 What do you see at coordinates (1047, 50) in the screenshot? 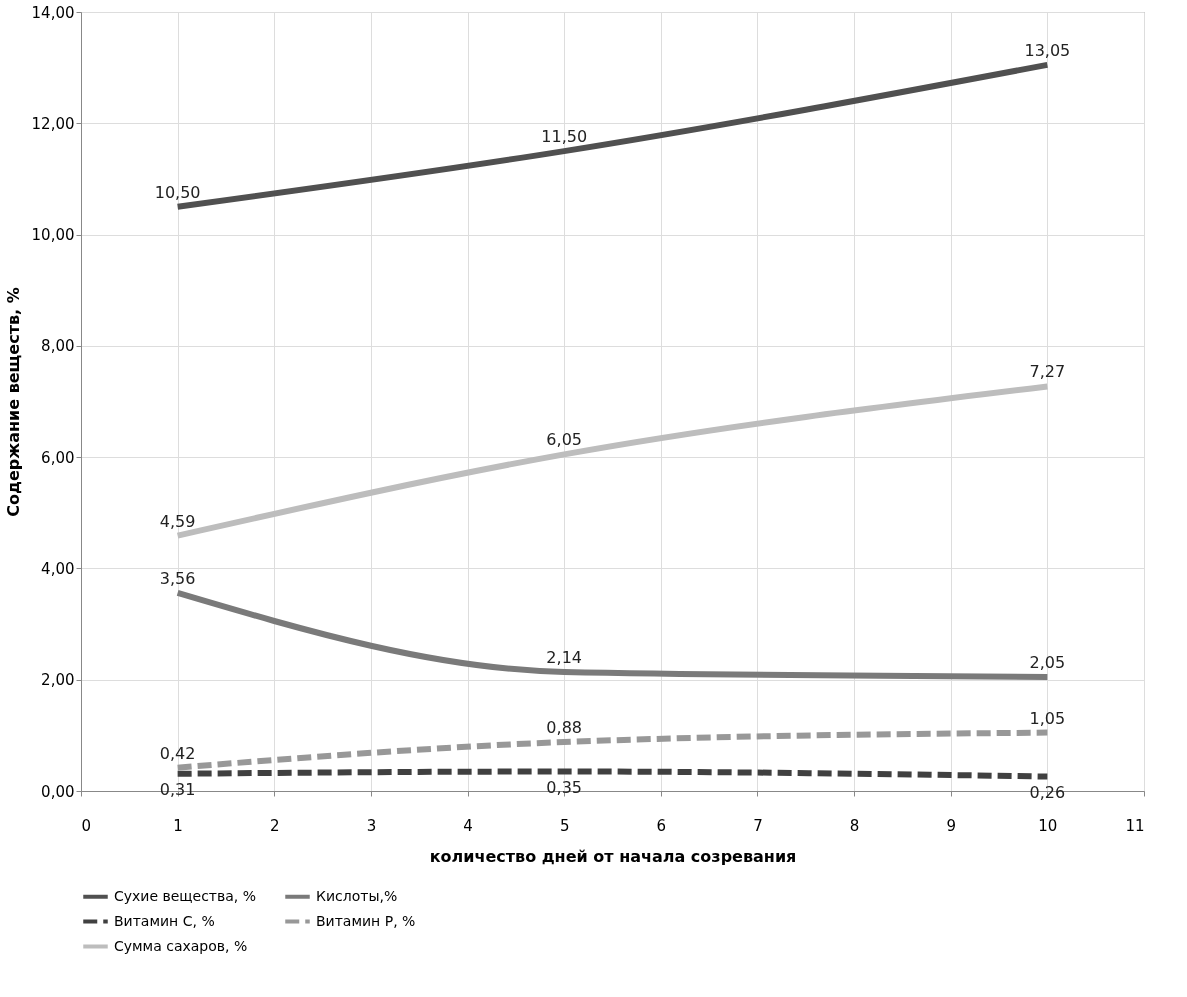
I see `data-label: 13,05` at bounding box center [1047, 50].